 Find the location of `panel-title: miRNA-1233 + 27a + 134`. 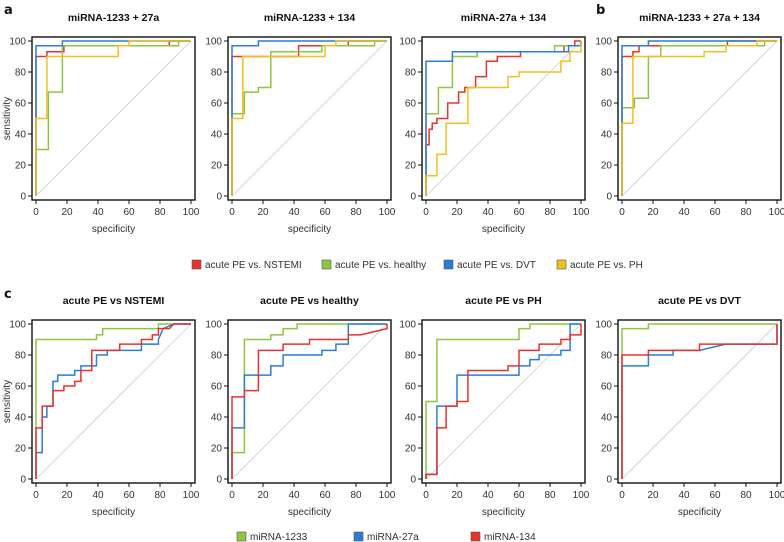

panel-title: miRNA-1233 + 27a + 134 is located at coordinates (699, 18).